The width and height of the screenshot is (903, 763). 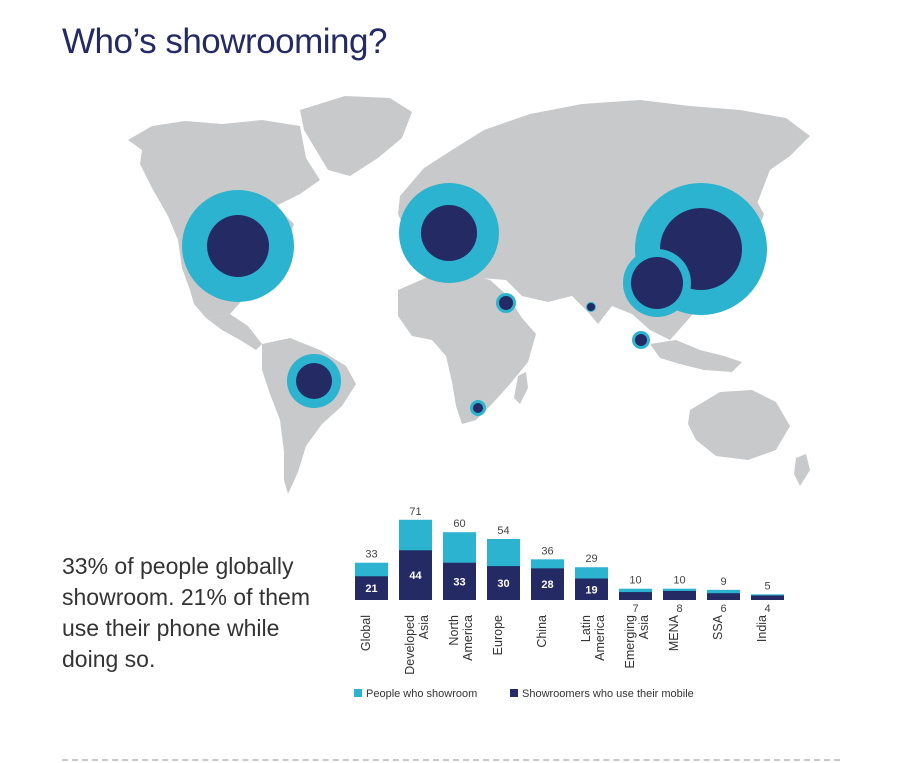 I want to click on bar-showroomers-mobile-ssa, so click(x=723, y=596).